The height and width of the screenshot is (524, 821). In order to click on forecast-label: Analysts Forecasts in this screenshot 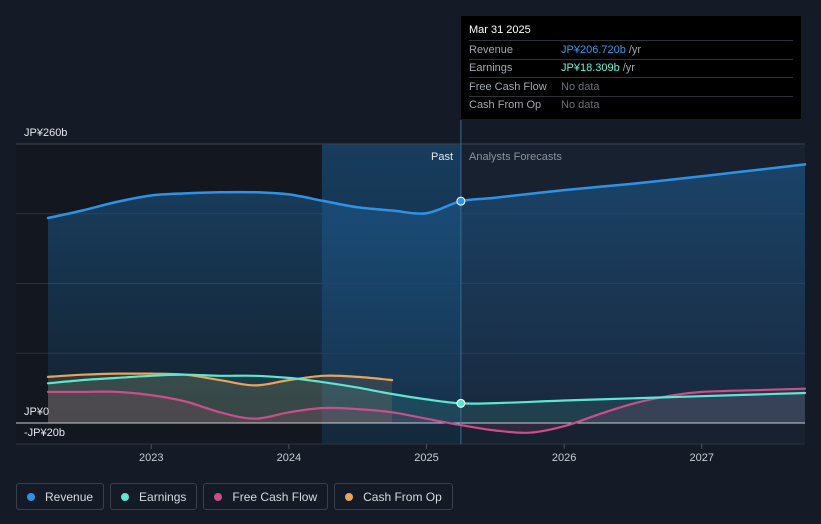, I will do `click(515, 157)`.